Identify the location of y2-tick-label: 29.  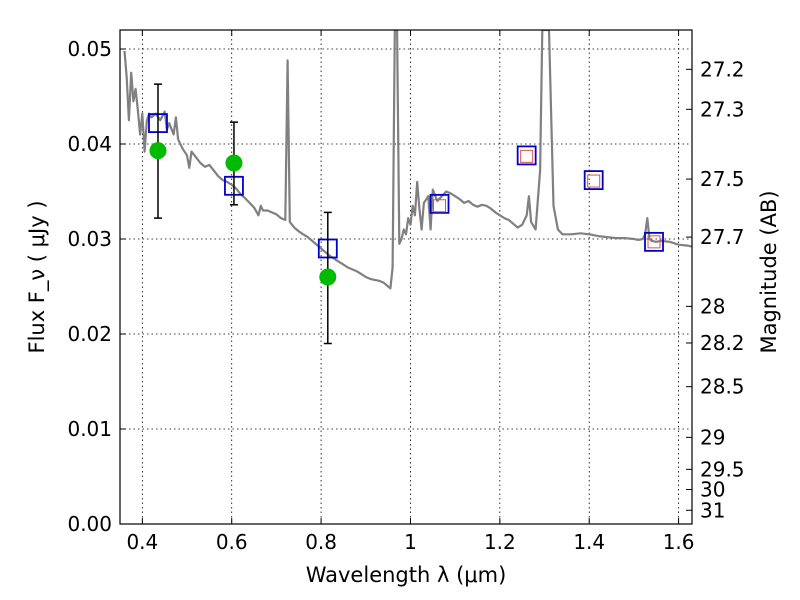
(712, 437).